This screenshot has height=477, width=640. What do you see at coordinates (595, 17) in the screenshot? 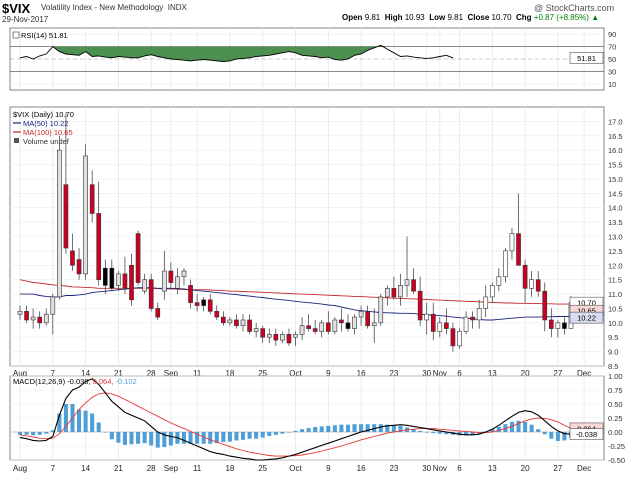
I see `up-arrow-icon: ▲` at bounding box center [595, 17].